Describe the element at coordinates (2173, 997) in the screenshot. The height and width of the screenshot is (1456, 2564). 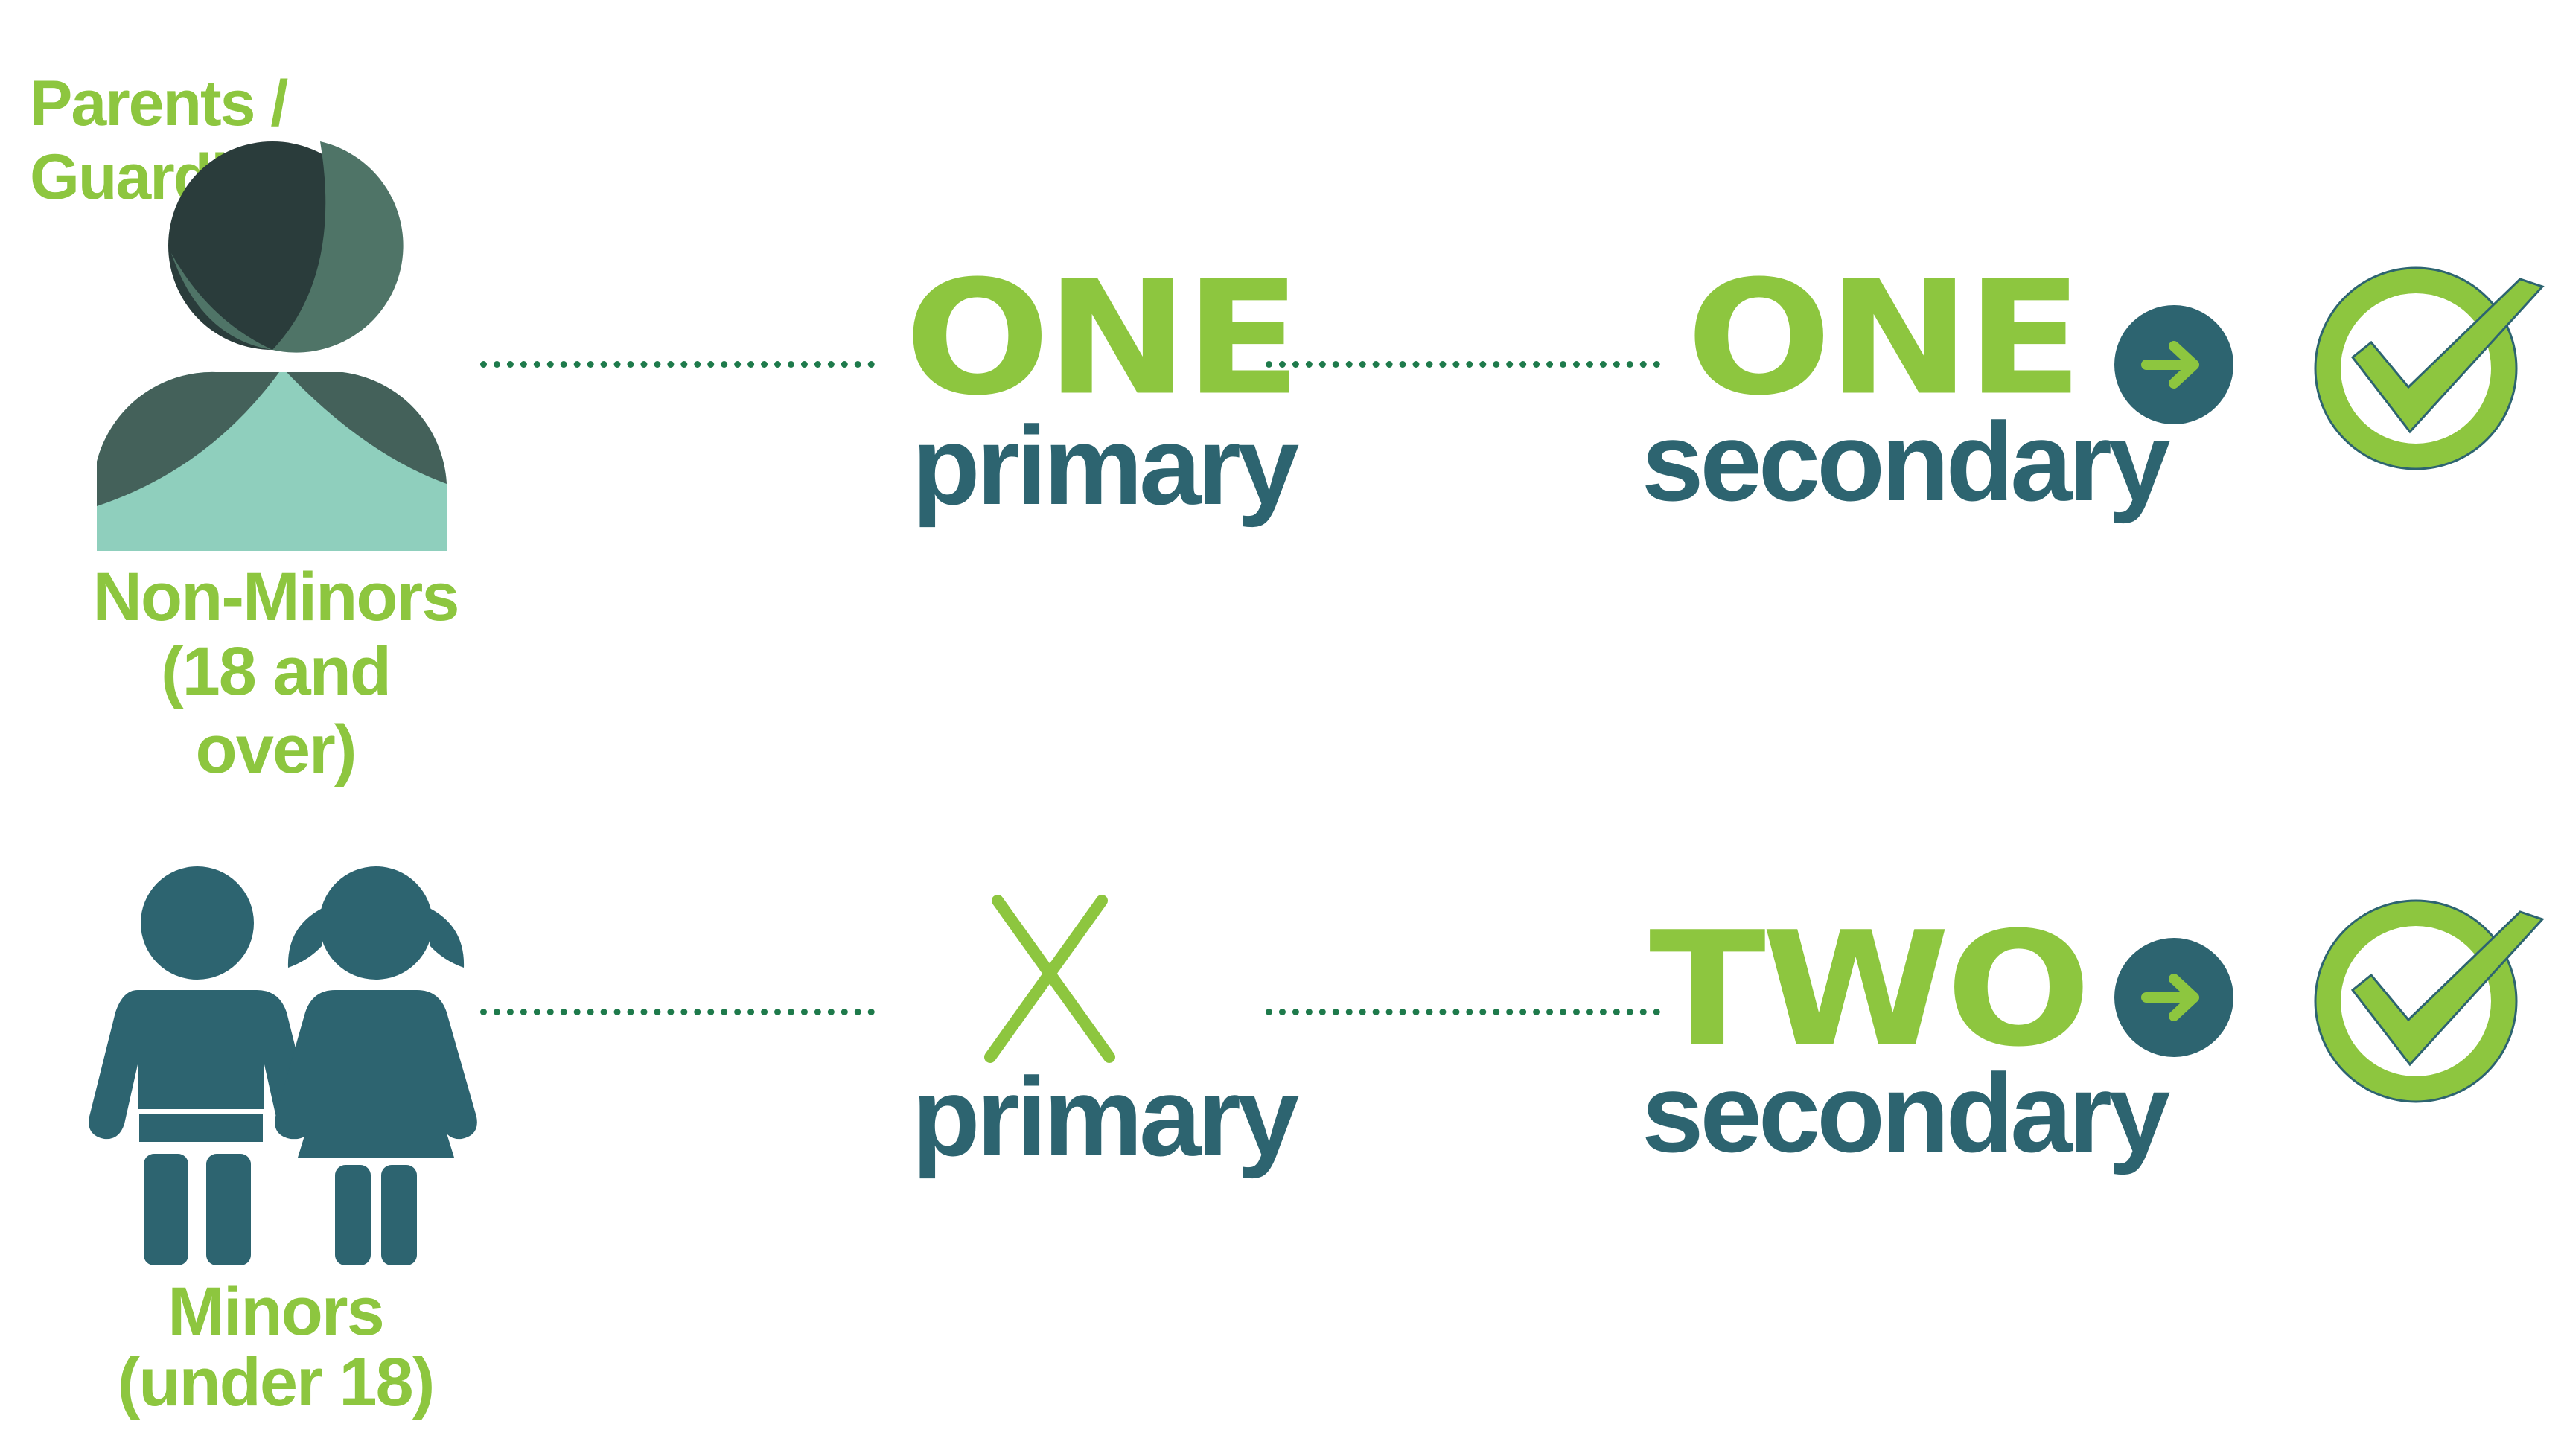
I see `arrow-right-icon-row2` at that location.